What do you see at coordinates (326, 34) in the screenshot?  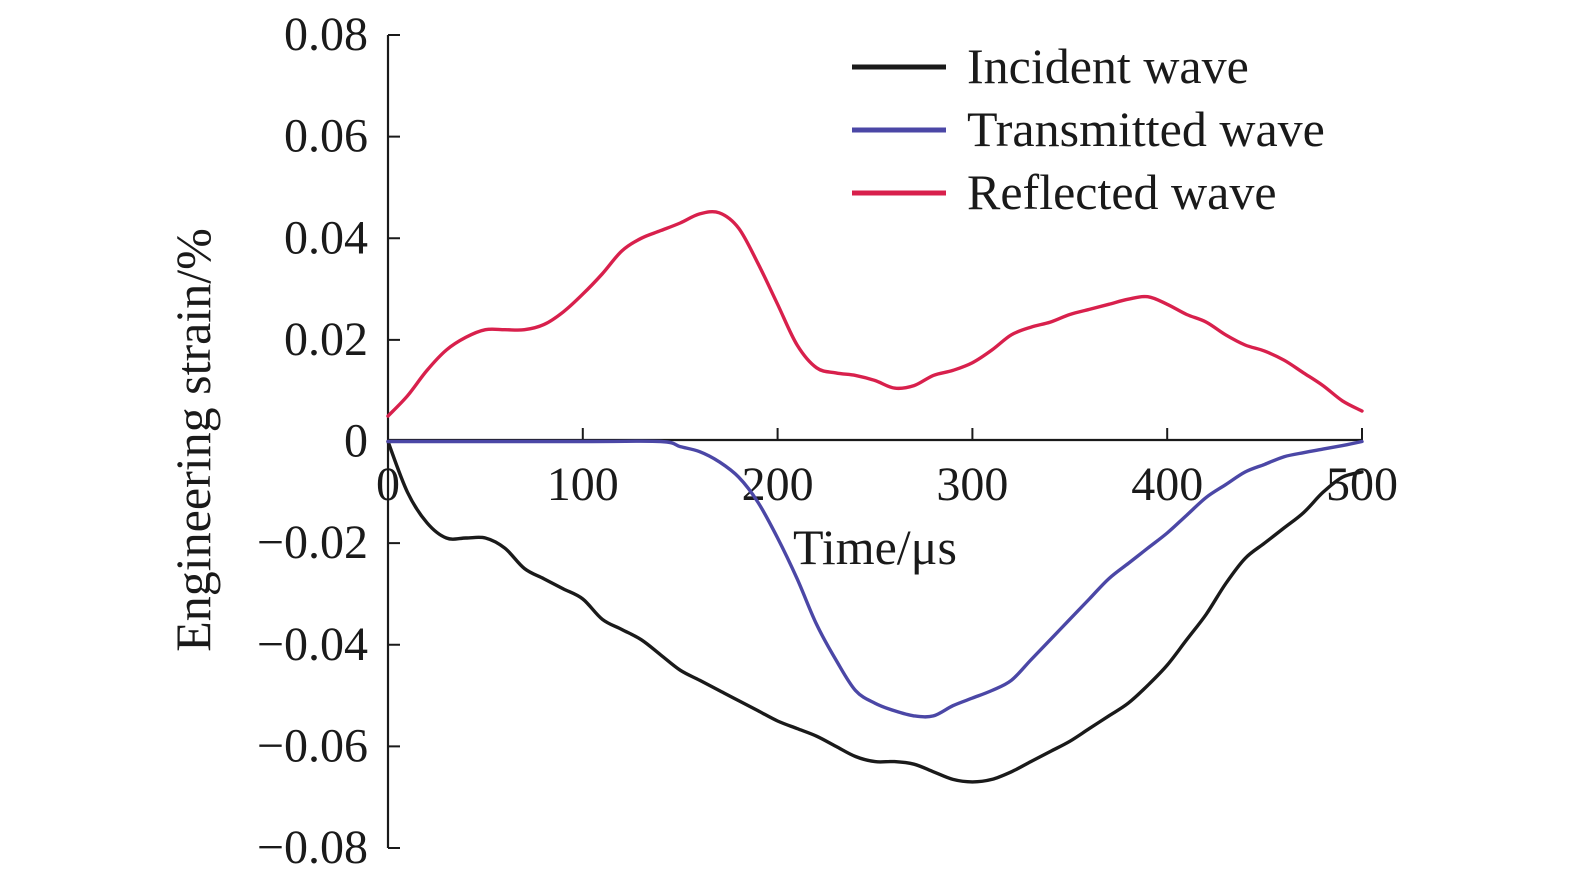 I see `y-tick-label: 0.08` at bounding box center [326, 34].